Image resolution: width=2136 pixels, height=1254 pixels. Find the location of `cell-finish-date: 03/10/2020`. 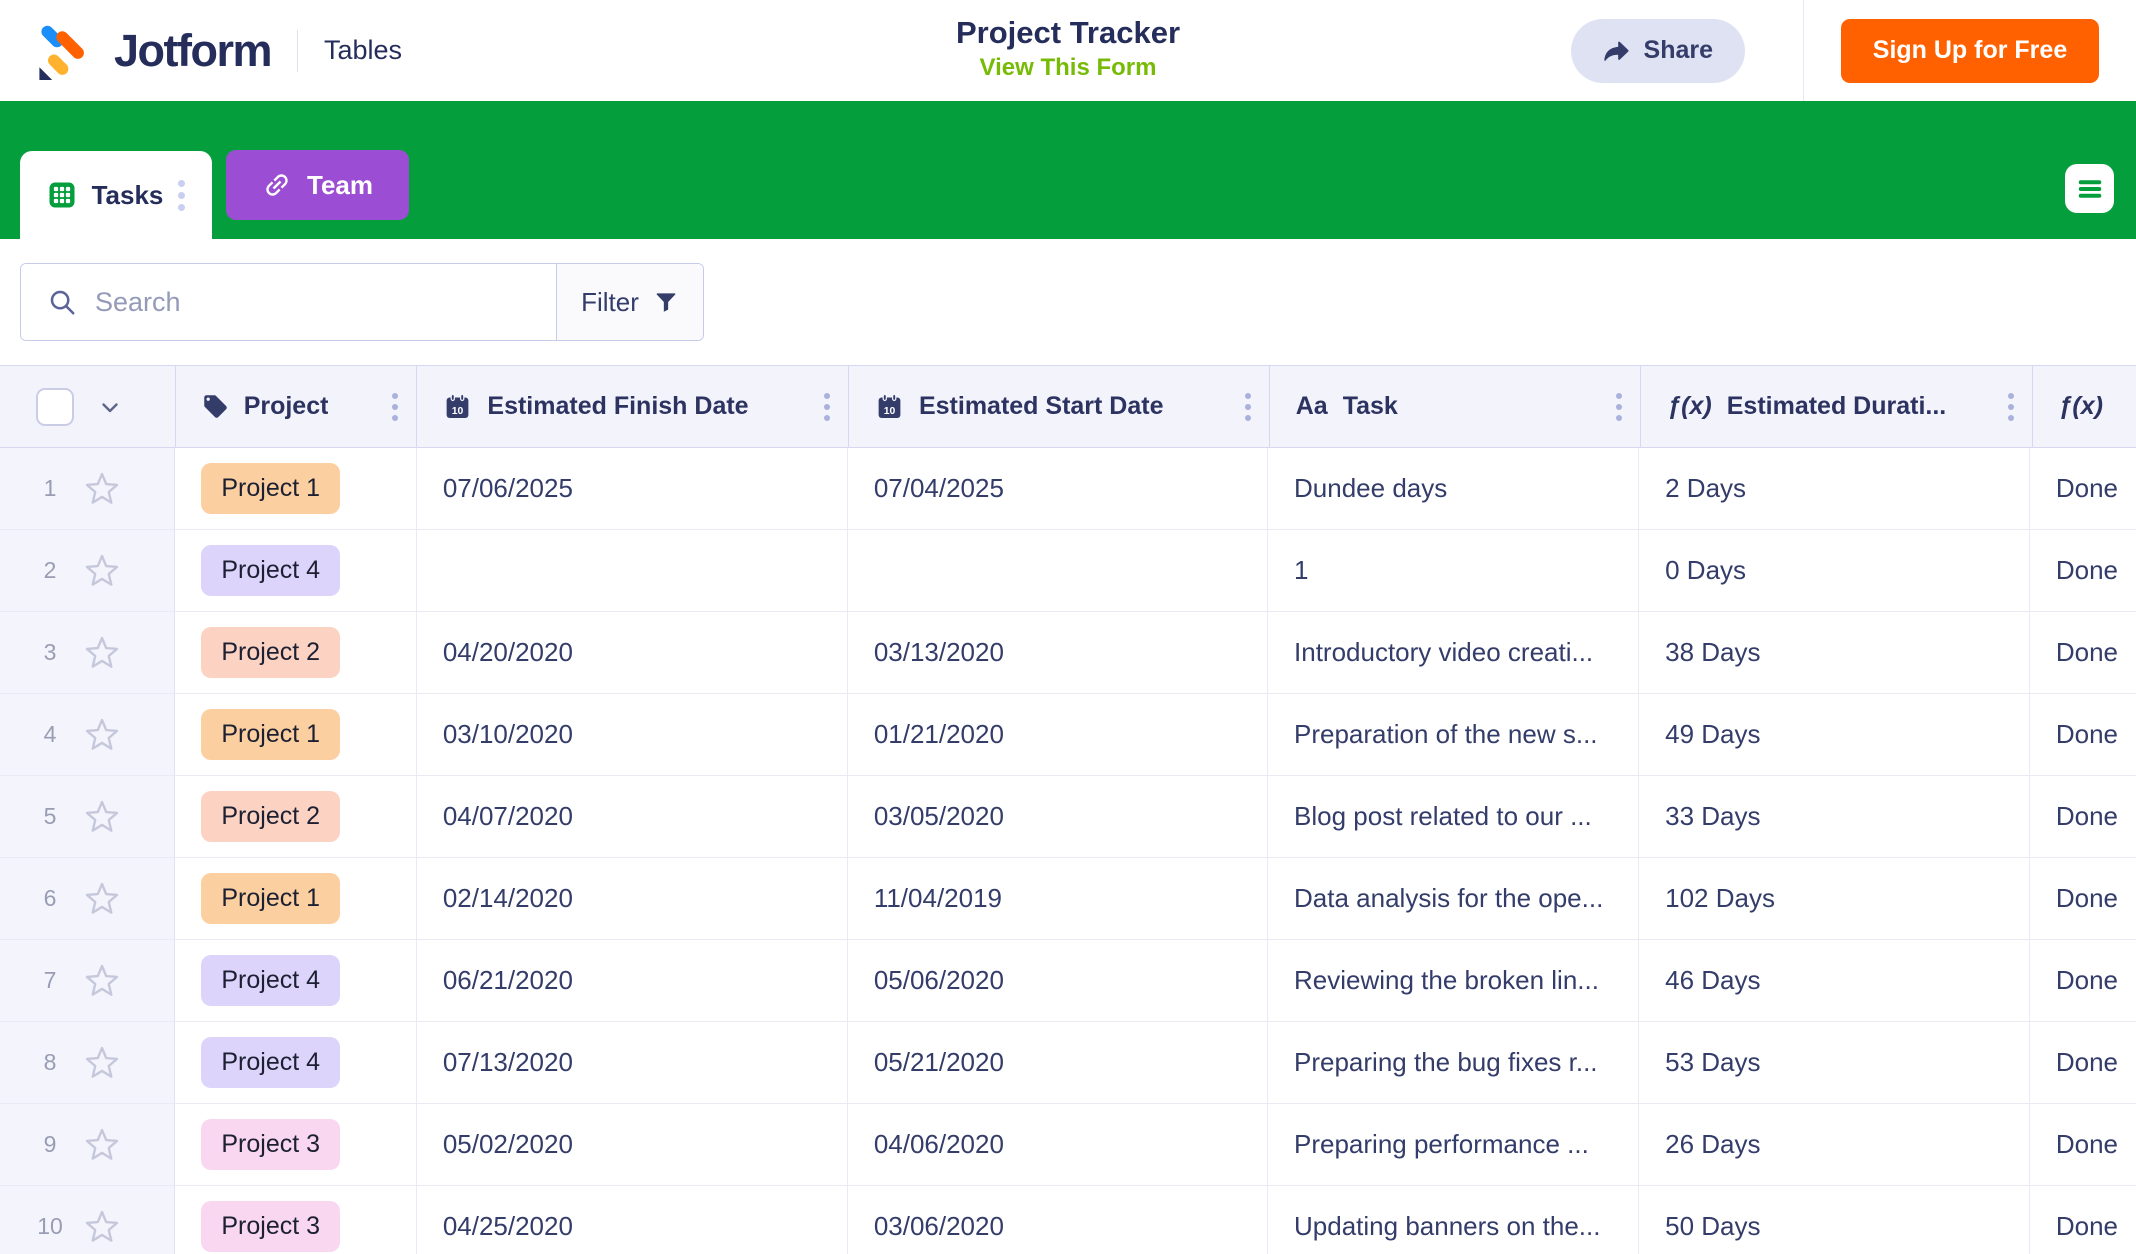

cell-finish-date: 03/10/2020 is located at coordinates (632, 734).